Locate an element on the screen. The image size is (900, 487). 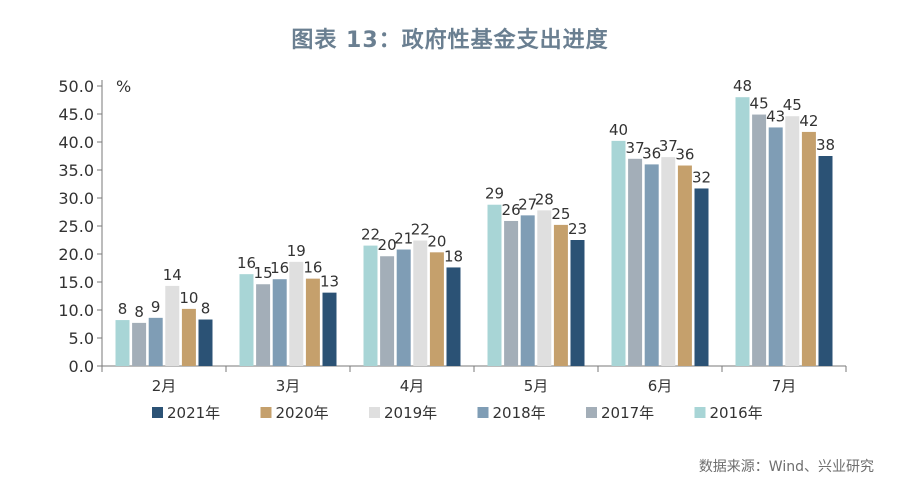
y-tick-label: 20.0 is located at coordinates (76, 254).